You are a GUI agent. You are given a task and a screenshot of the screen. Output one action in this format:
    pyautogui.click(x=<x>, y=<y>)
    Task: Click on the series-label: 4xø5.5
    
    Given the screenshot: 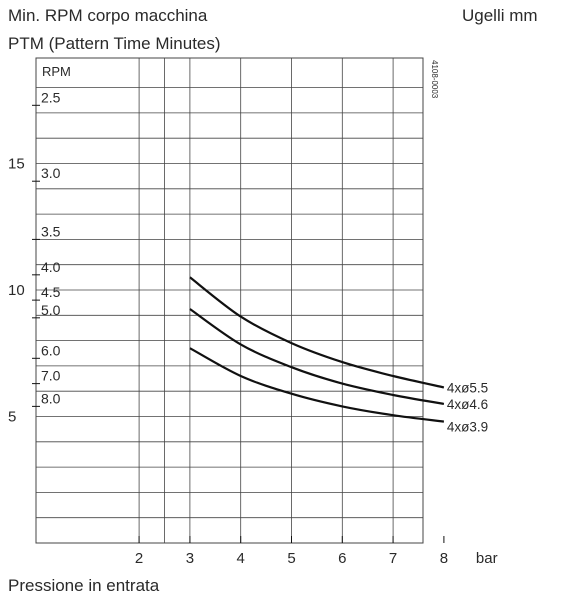 What is the action you would take?
    pyautogui.click(x=467, y=387)
    